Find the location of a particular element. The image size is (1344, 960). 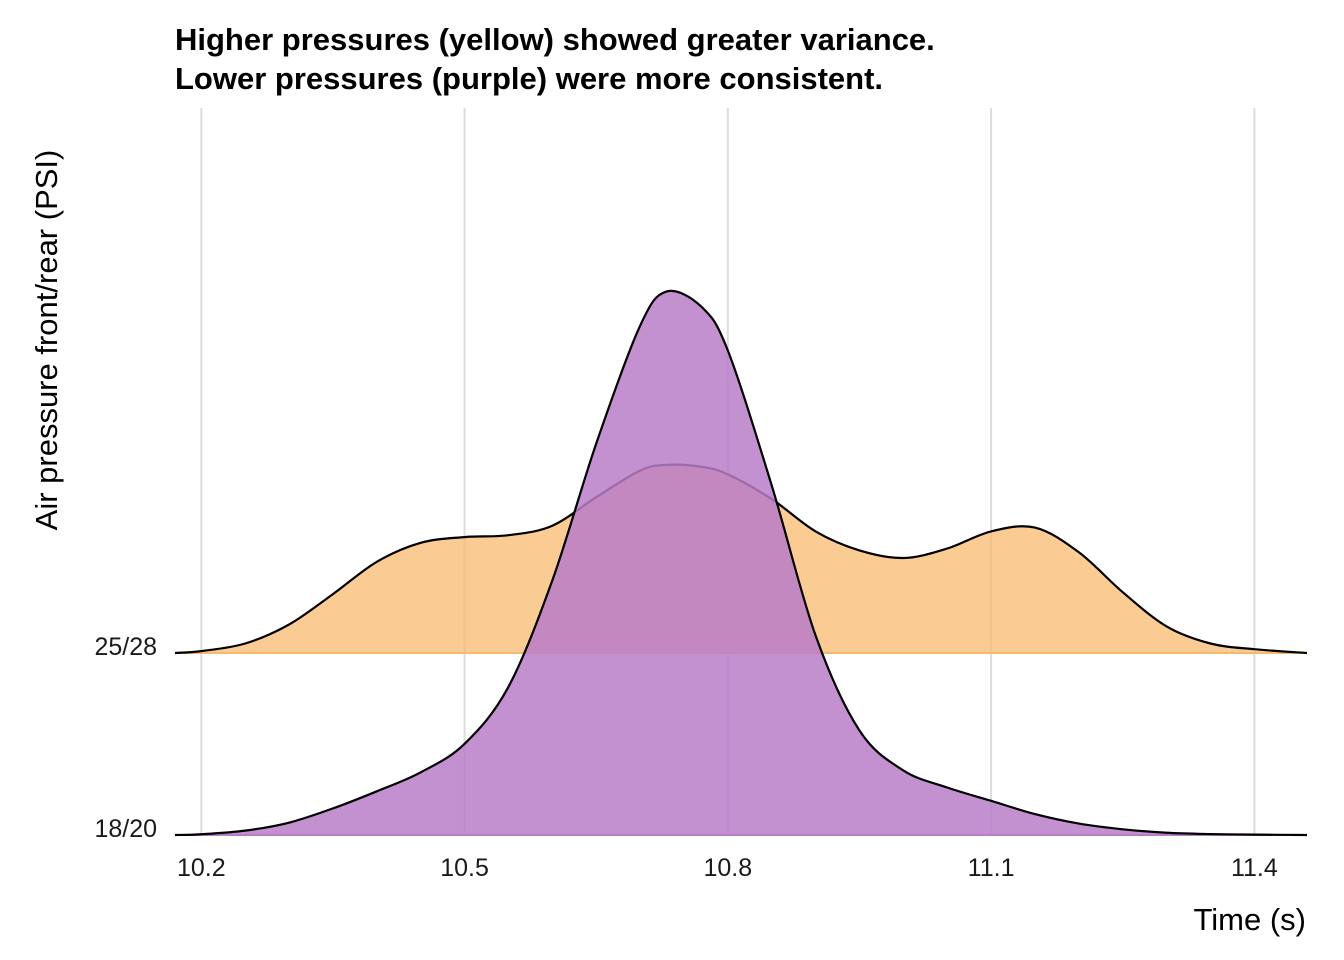

x-tick-labels: 10.2 10.5 10.8 11.1 11.4 is located at coordinates (727, 868).